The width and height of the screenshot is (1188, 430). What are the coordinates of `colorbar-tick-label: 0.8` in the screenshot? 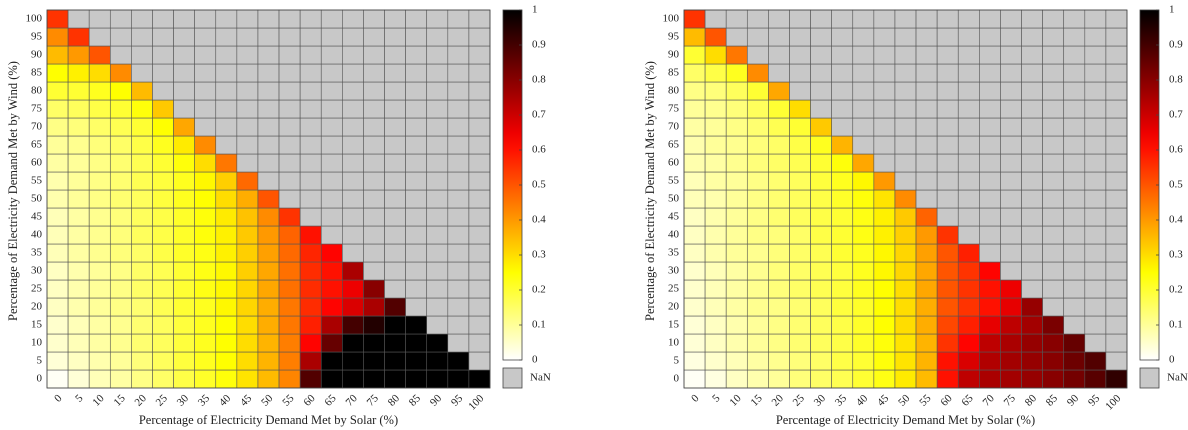 It's located at (1176, 80).